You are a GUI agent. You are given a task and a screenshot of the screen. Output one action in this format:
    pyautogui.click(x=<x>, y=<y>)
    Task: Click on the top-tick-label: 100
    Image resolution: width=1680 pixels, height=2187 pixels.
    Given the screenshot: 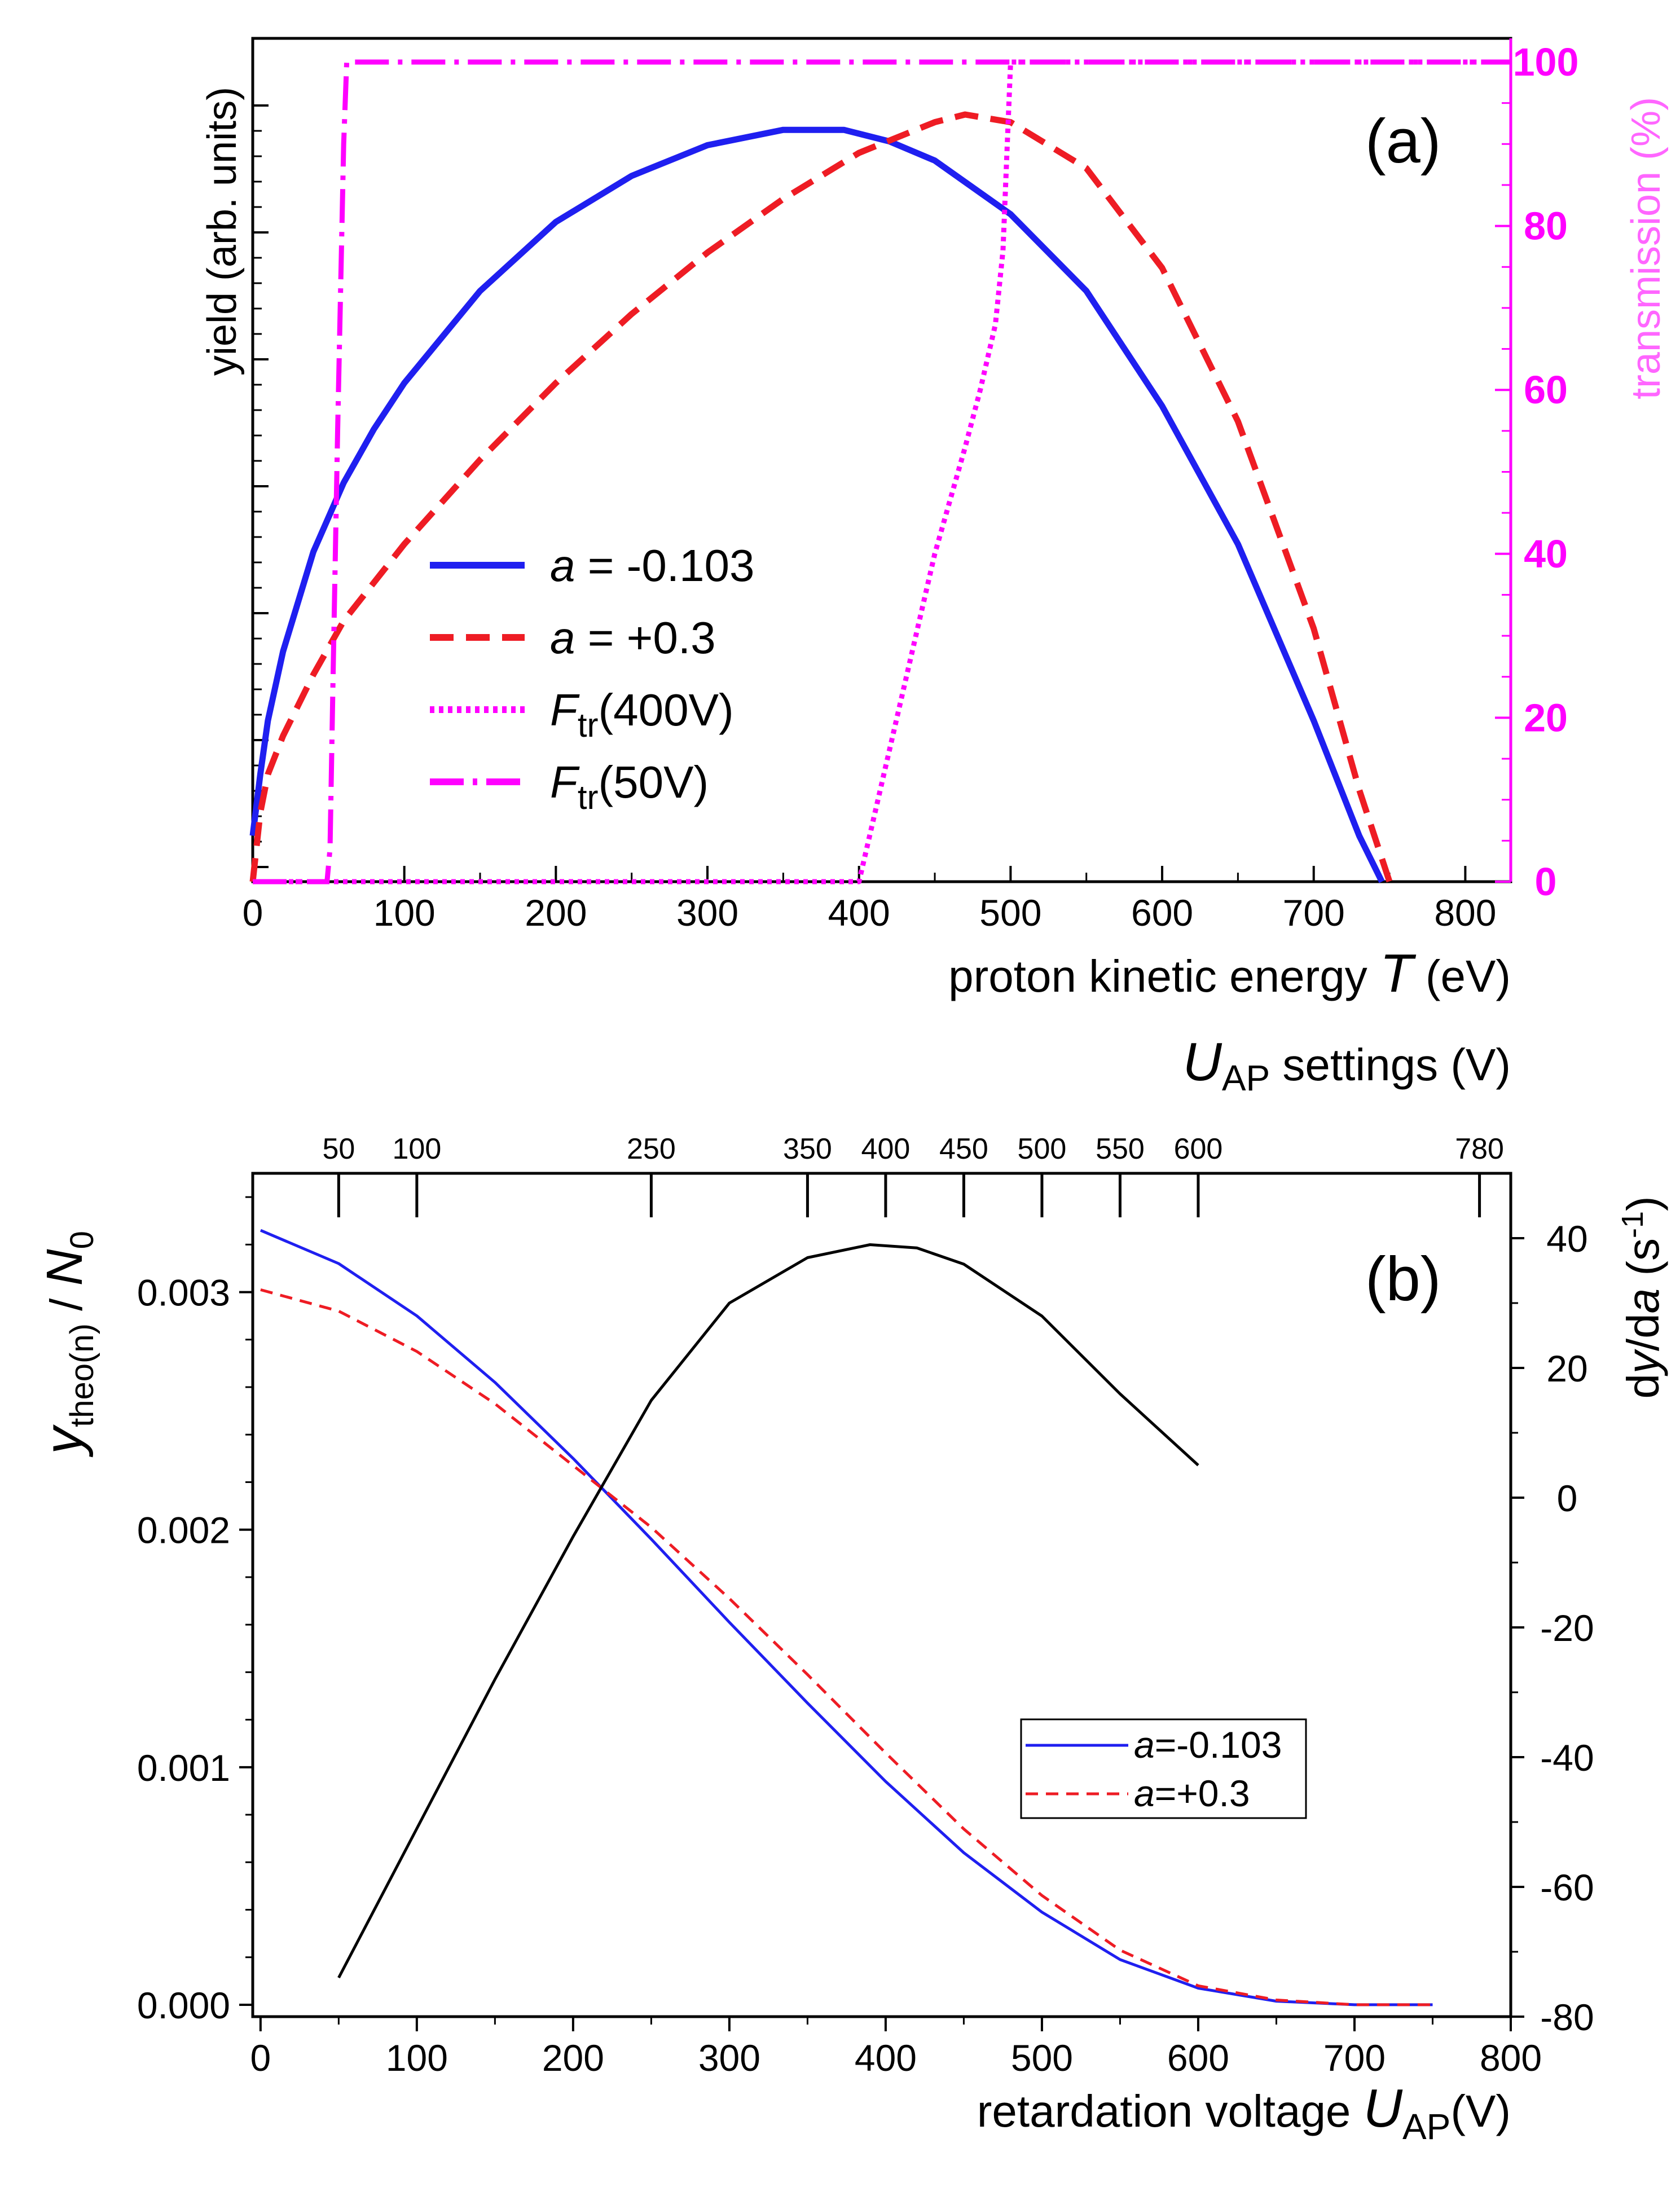 What is the action you would take?
    pyautogui.click(x=416, y=1149)
    